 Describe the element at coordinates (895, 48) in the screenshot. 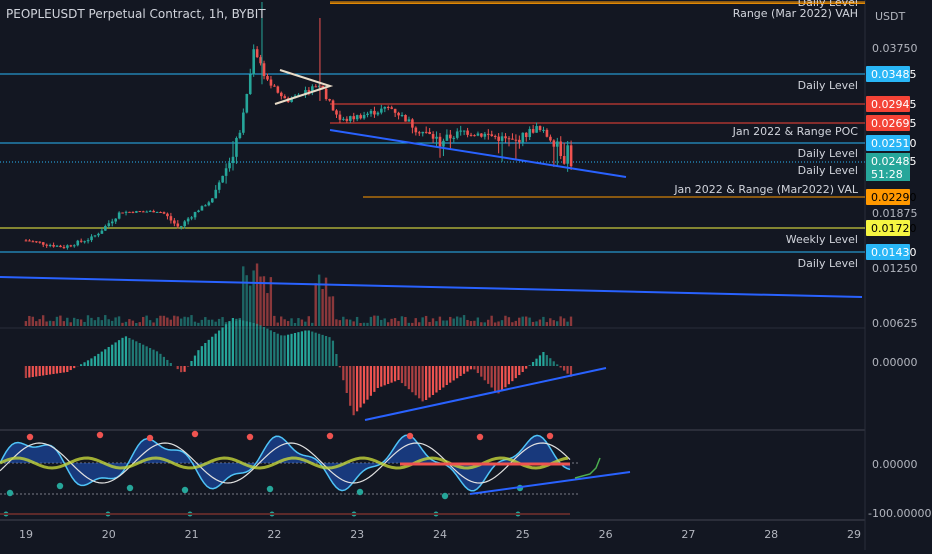

I see `price-tick: 0.03750` at that location.